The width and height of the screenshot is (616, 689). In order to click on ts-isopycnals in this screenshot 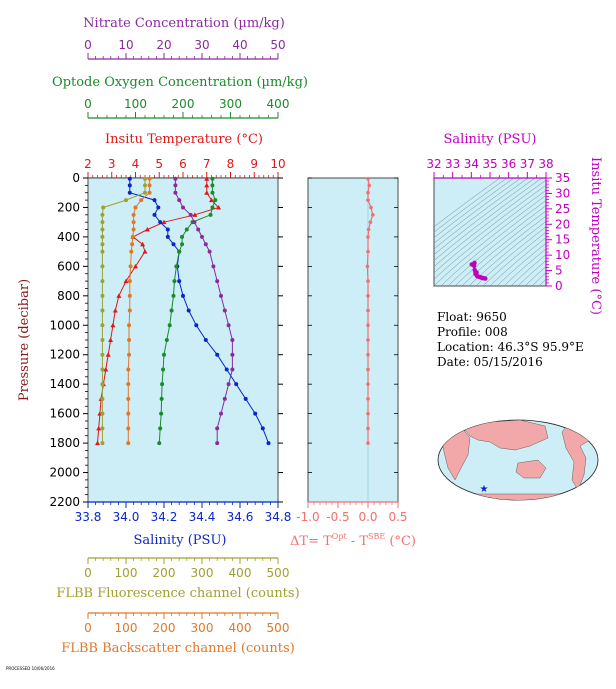, I will do `click(490, 232)`.